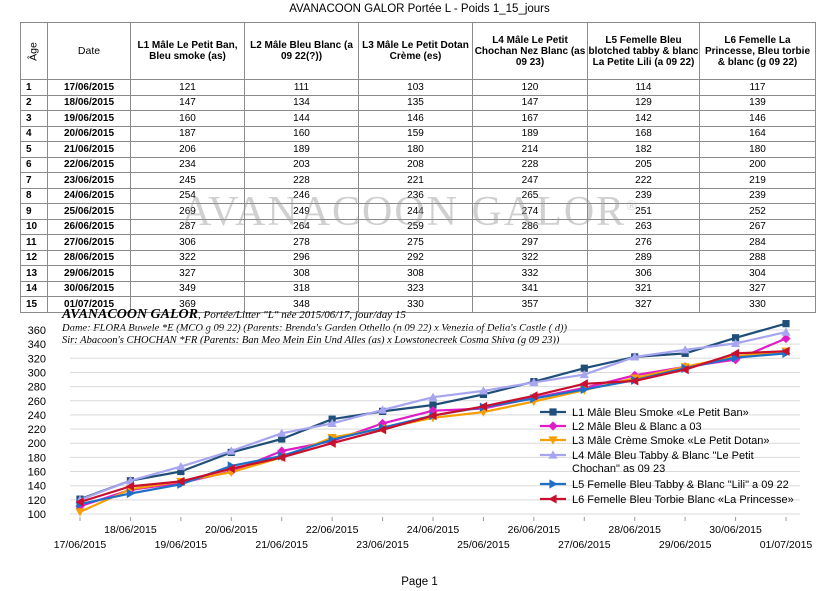  Describe the element at coordinates (757, 304) in the screenshot. I see `weight-cell-l6: 330` at that location.